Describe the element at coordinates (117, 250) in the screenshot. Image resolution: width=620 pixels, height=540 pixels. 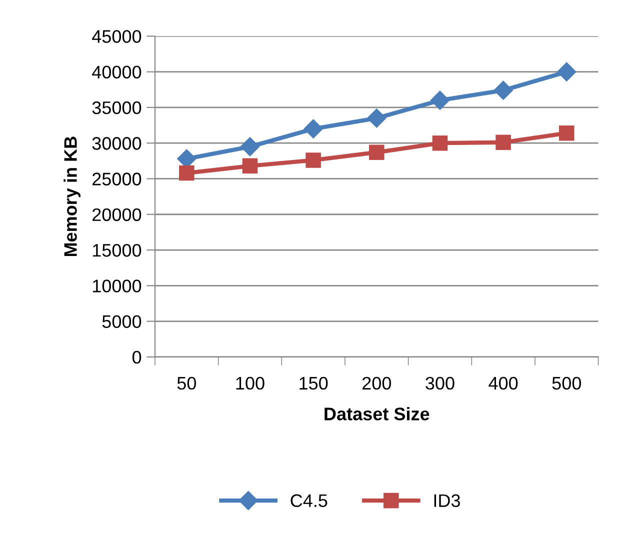
I see `y-tick-label: 15000` at that location.